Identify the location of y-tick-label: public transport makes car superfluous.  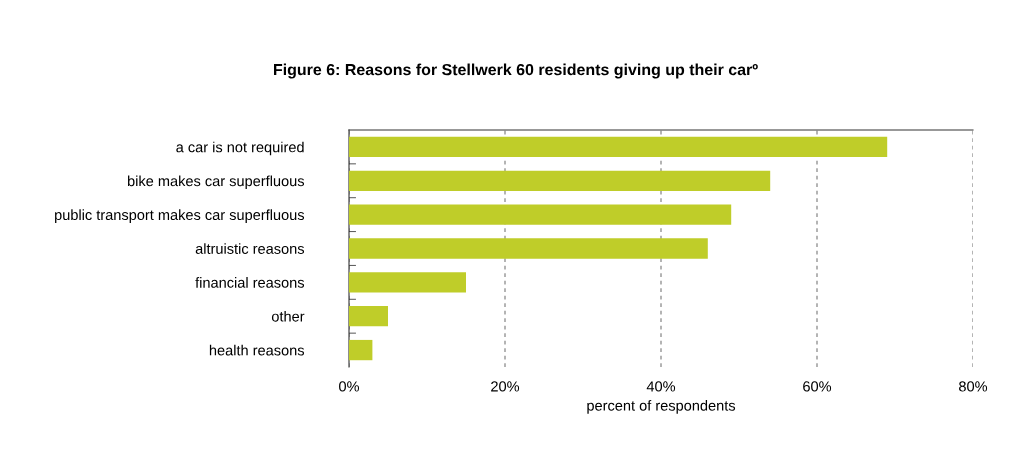
(180, 216).